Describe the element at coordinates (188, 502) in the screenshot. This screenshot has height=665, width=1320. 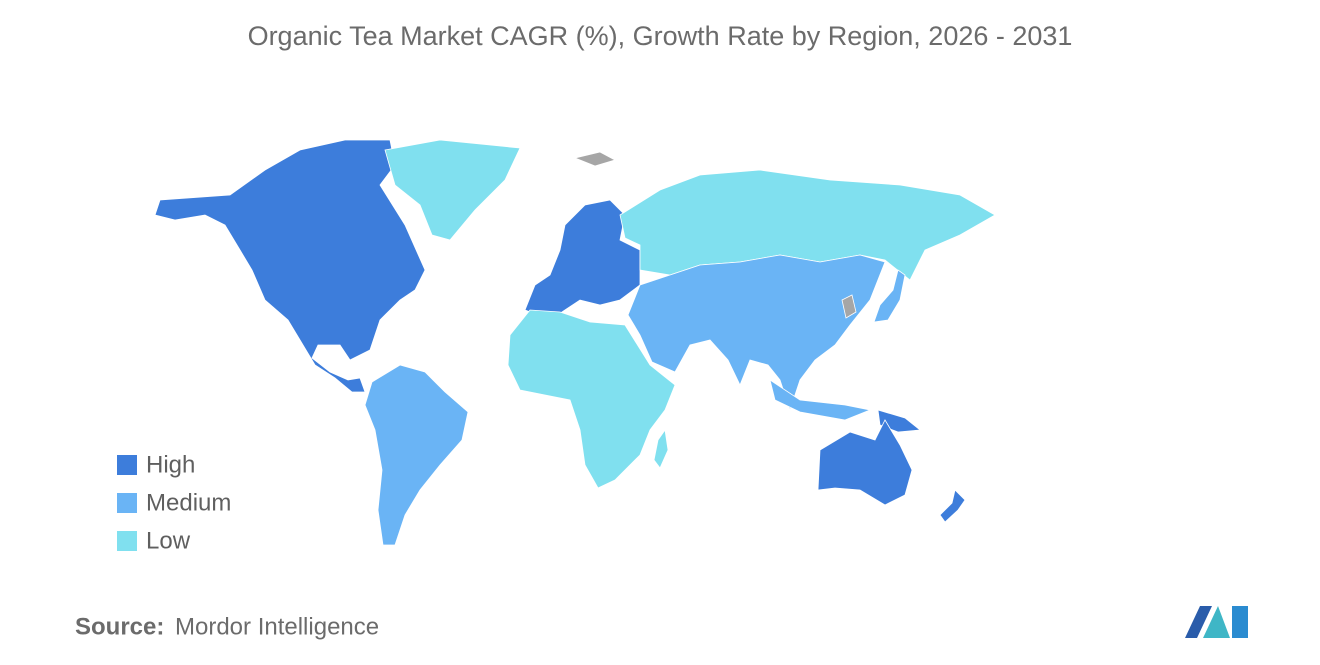
I see `legend-label: Medium` at that location.